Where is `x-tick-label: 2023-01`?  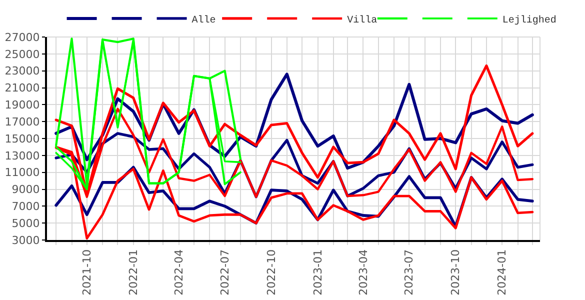
x-tick-label: 2023-01 is located at coordinates (317, 272).